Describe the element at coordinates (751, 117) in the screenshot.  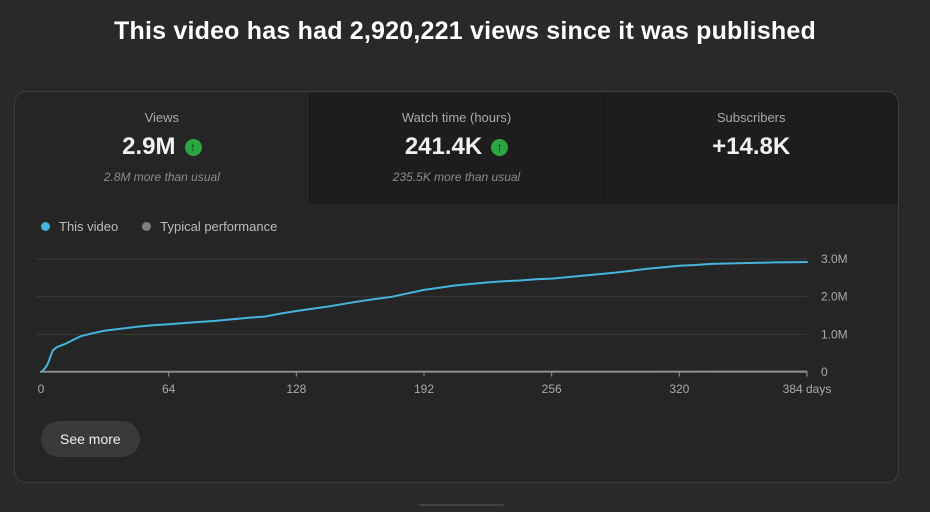
I see `tab-subscribers-label: Subscribers` at that location.